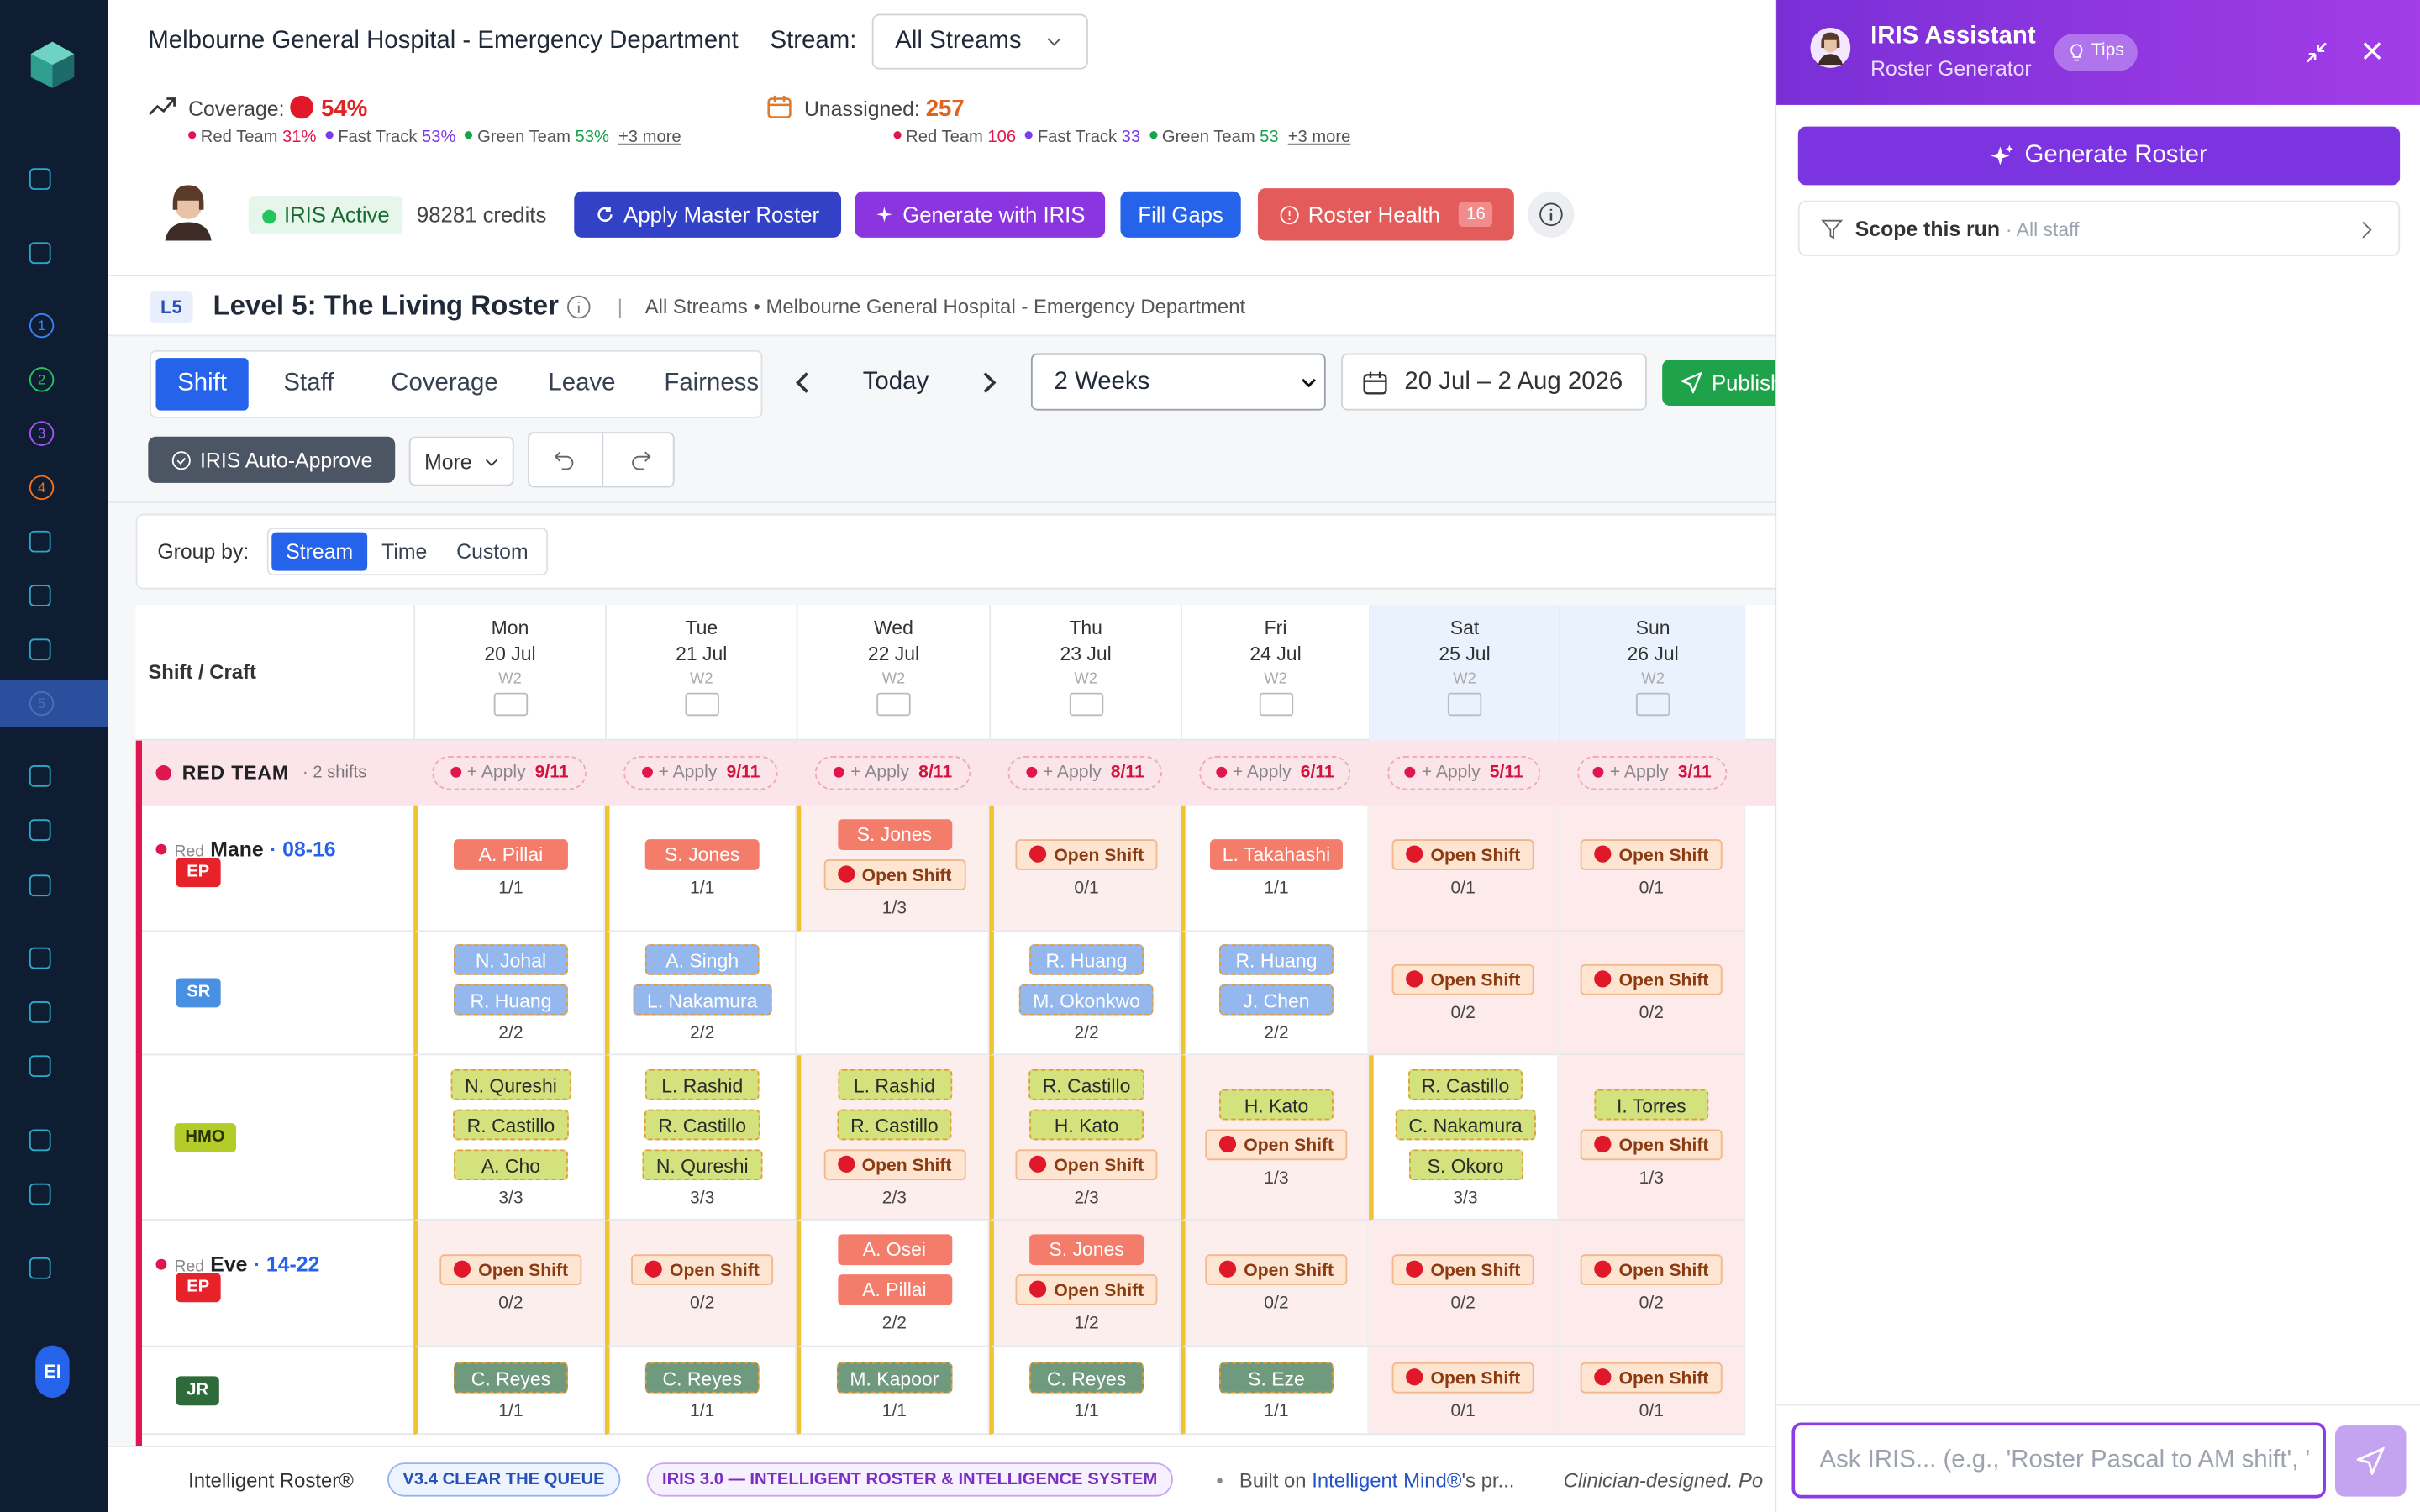 This screenshot has width=2420, height=1512. Describe the element at coordinates (582, 383) in the screenshot. I see `view-tab: Leave` at that location.